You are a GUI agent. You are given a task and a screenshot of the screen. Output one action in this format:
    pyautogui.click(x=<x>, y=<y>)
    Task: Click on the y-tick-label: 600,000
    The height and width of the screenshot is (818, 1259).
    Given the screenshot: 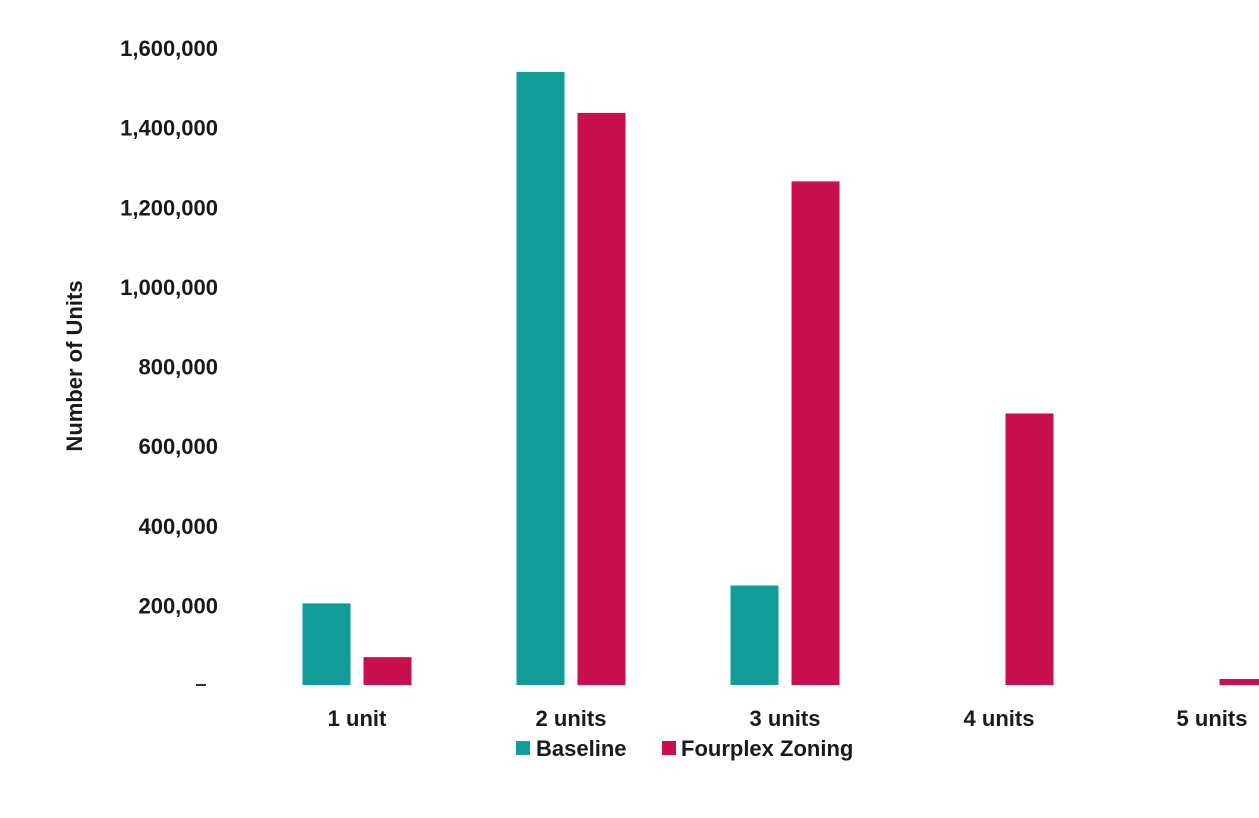 What is the action you would take?
    pyautogui.click(x=178, y=446)
    